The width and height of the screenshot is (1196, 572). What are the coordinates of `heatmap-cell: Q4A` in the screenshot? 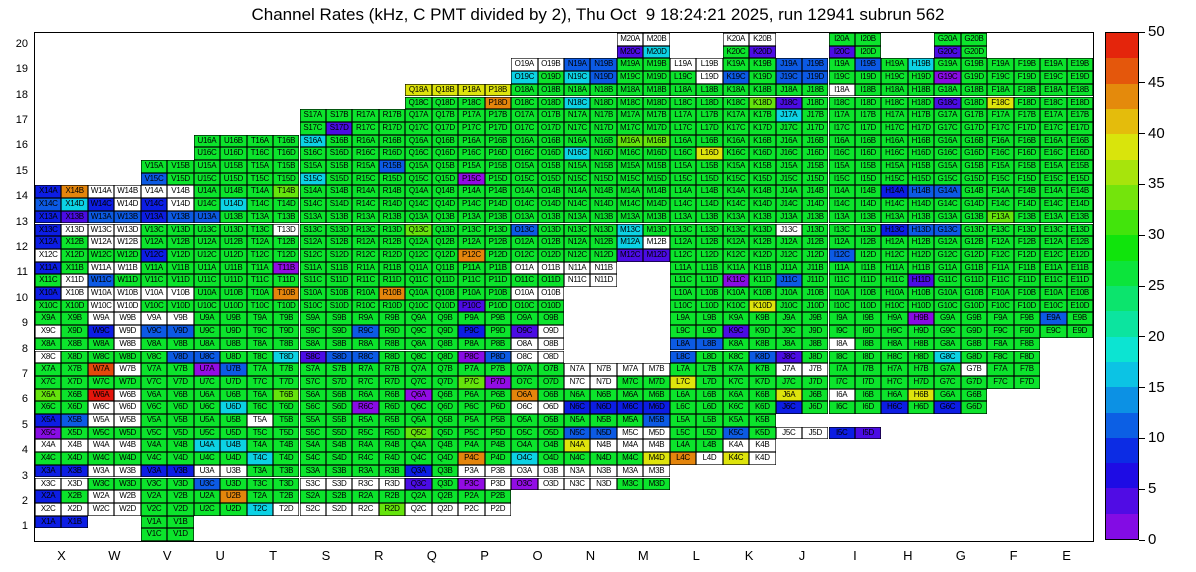 It's located at (418, 446).